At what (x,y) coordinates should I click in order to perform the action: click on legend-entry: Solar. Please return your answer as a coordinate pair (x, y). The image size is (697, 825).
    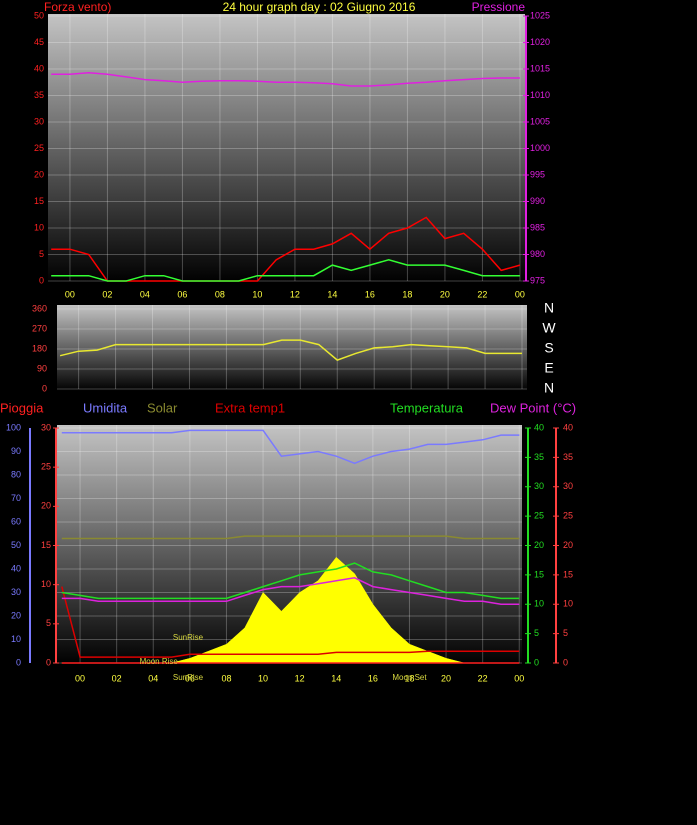
    Looking at the image, I should click on (162, 407).